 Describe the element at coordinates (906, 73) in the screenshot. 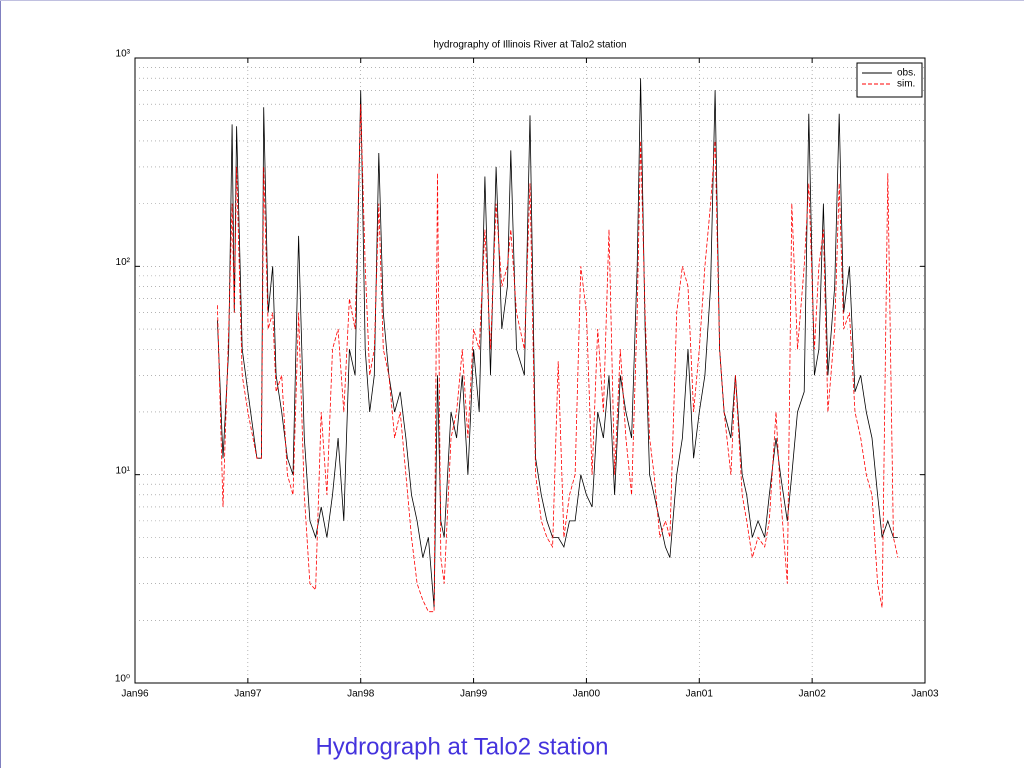

I see `legend-label: obs.` at that location.